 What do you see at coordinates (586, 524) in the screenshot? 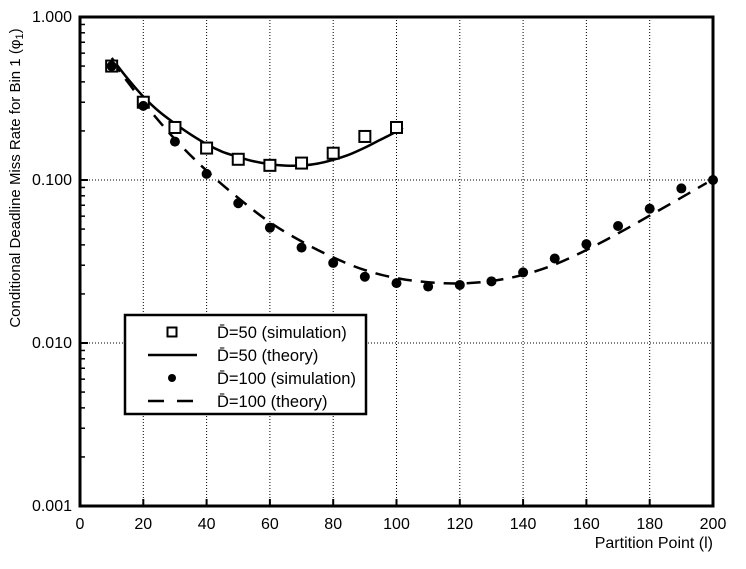
I see `x-tick-label: 160` at bounding box center [586, 524].